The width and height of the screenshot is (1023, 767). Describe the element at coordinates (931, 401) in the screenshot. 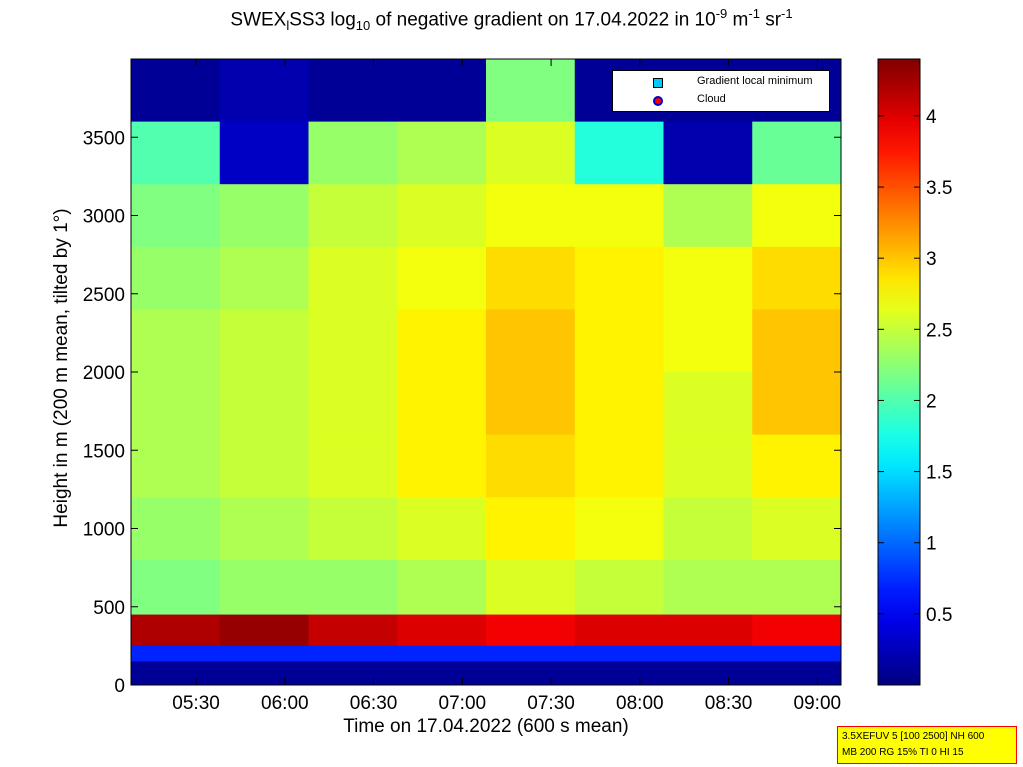

I see `colorbar-tick-label: 2` at that location.